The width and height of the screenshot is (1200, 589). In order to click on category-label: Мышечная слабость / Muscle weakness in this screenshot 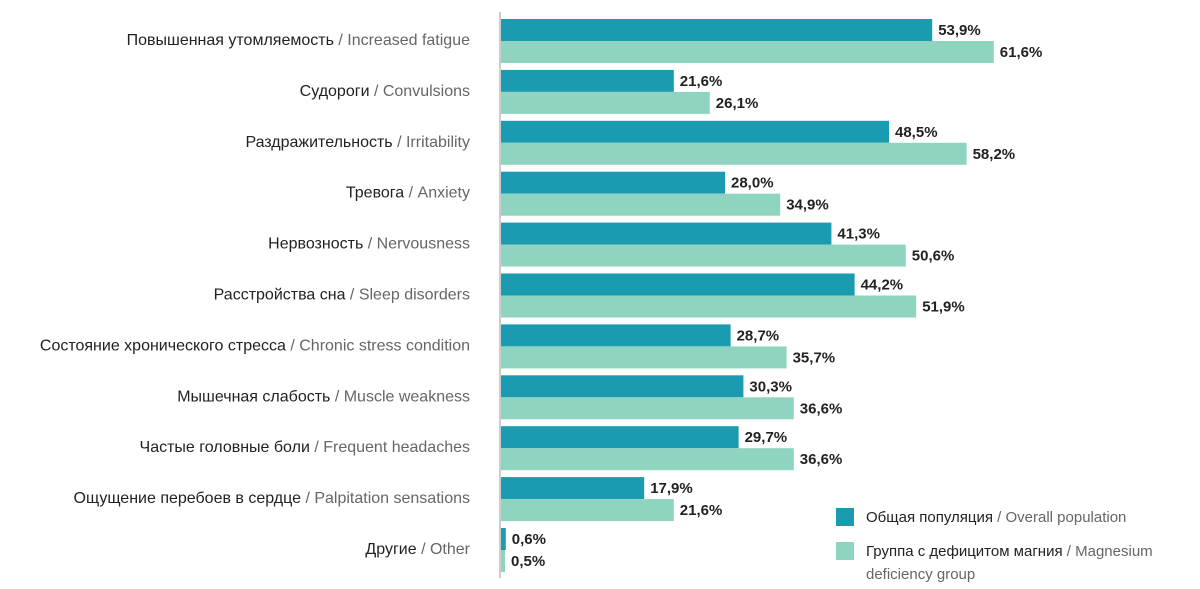, I will do `click(323, 396)`.